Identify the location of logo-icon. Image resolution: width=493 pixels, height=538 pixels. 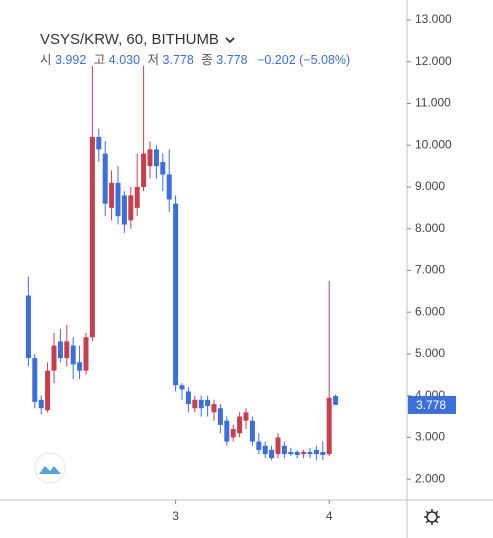
(50, 470).